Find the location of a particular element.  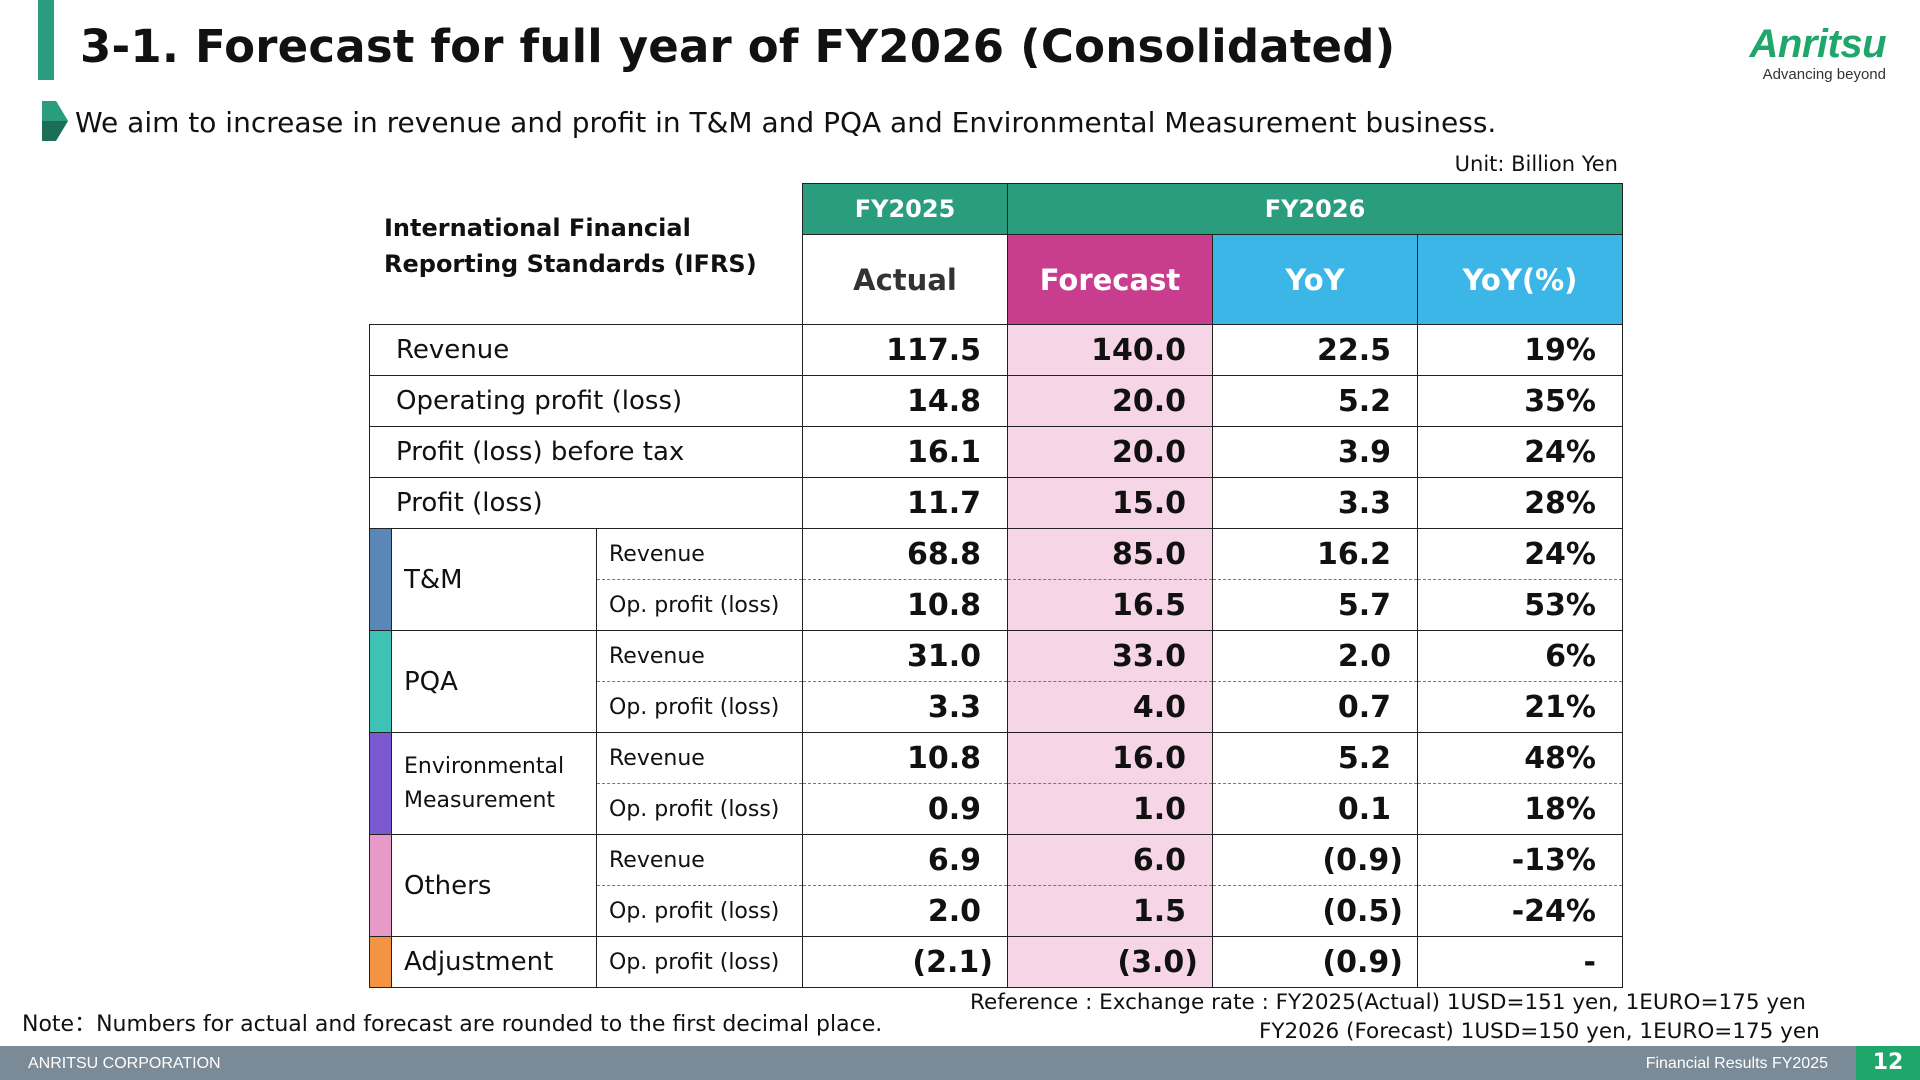

forecast-value: (3.0) is located at coordinates (1110, 962).